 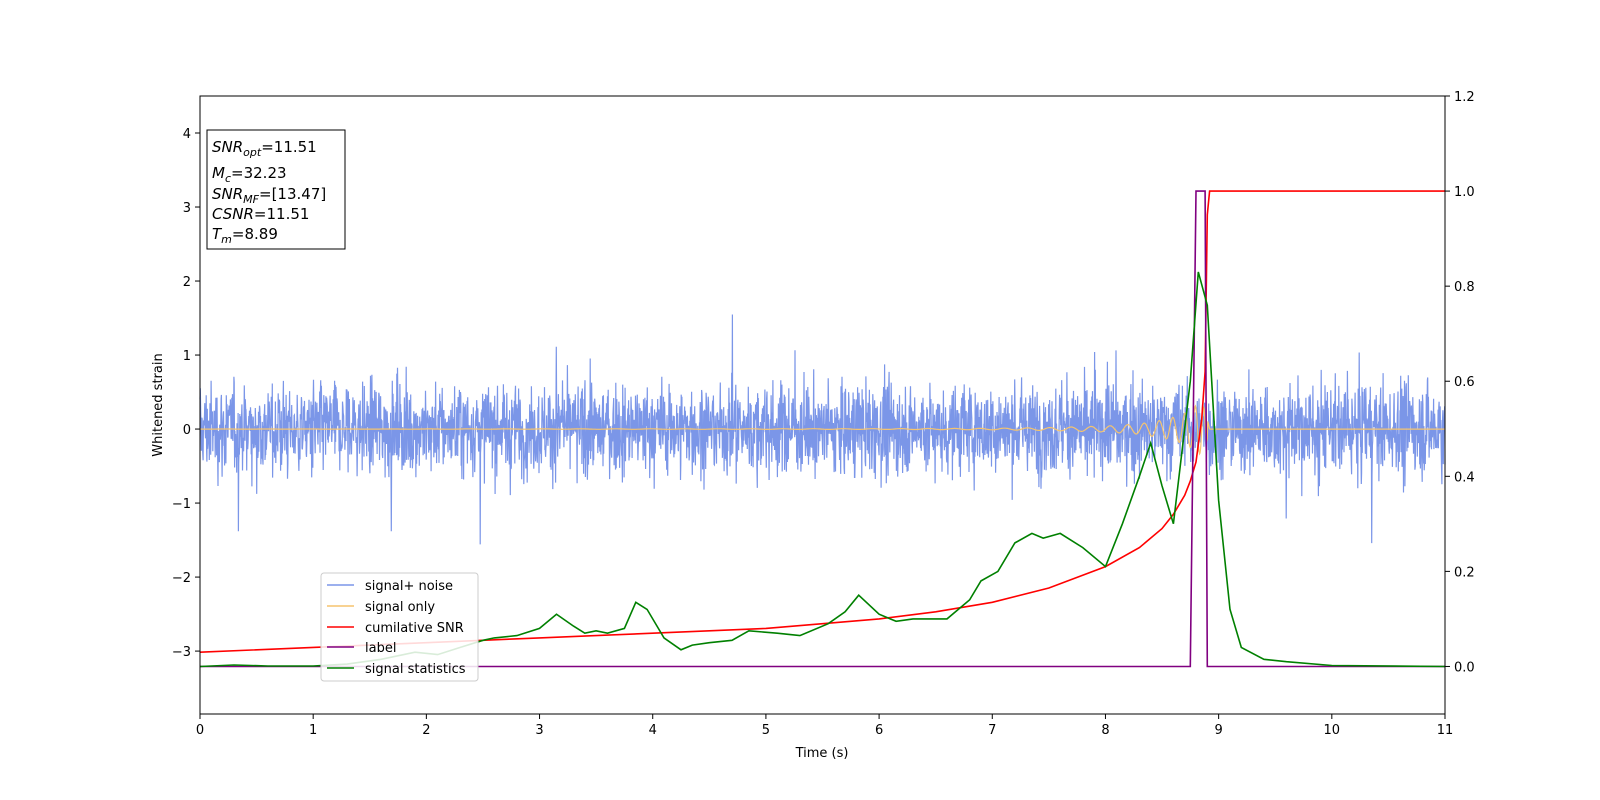 What do you see at coordinates (415, 669) in the screenshot?
I see `legend-label: signal statistics` at bounding box center [415, 669].